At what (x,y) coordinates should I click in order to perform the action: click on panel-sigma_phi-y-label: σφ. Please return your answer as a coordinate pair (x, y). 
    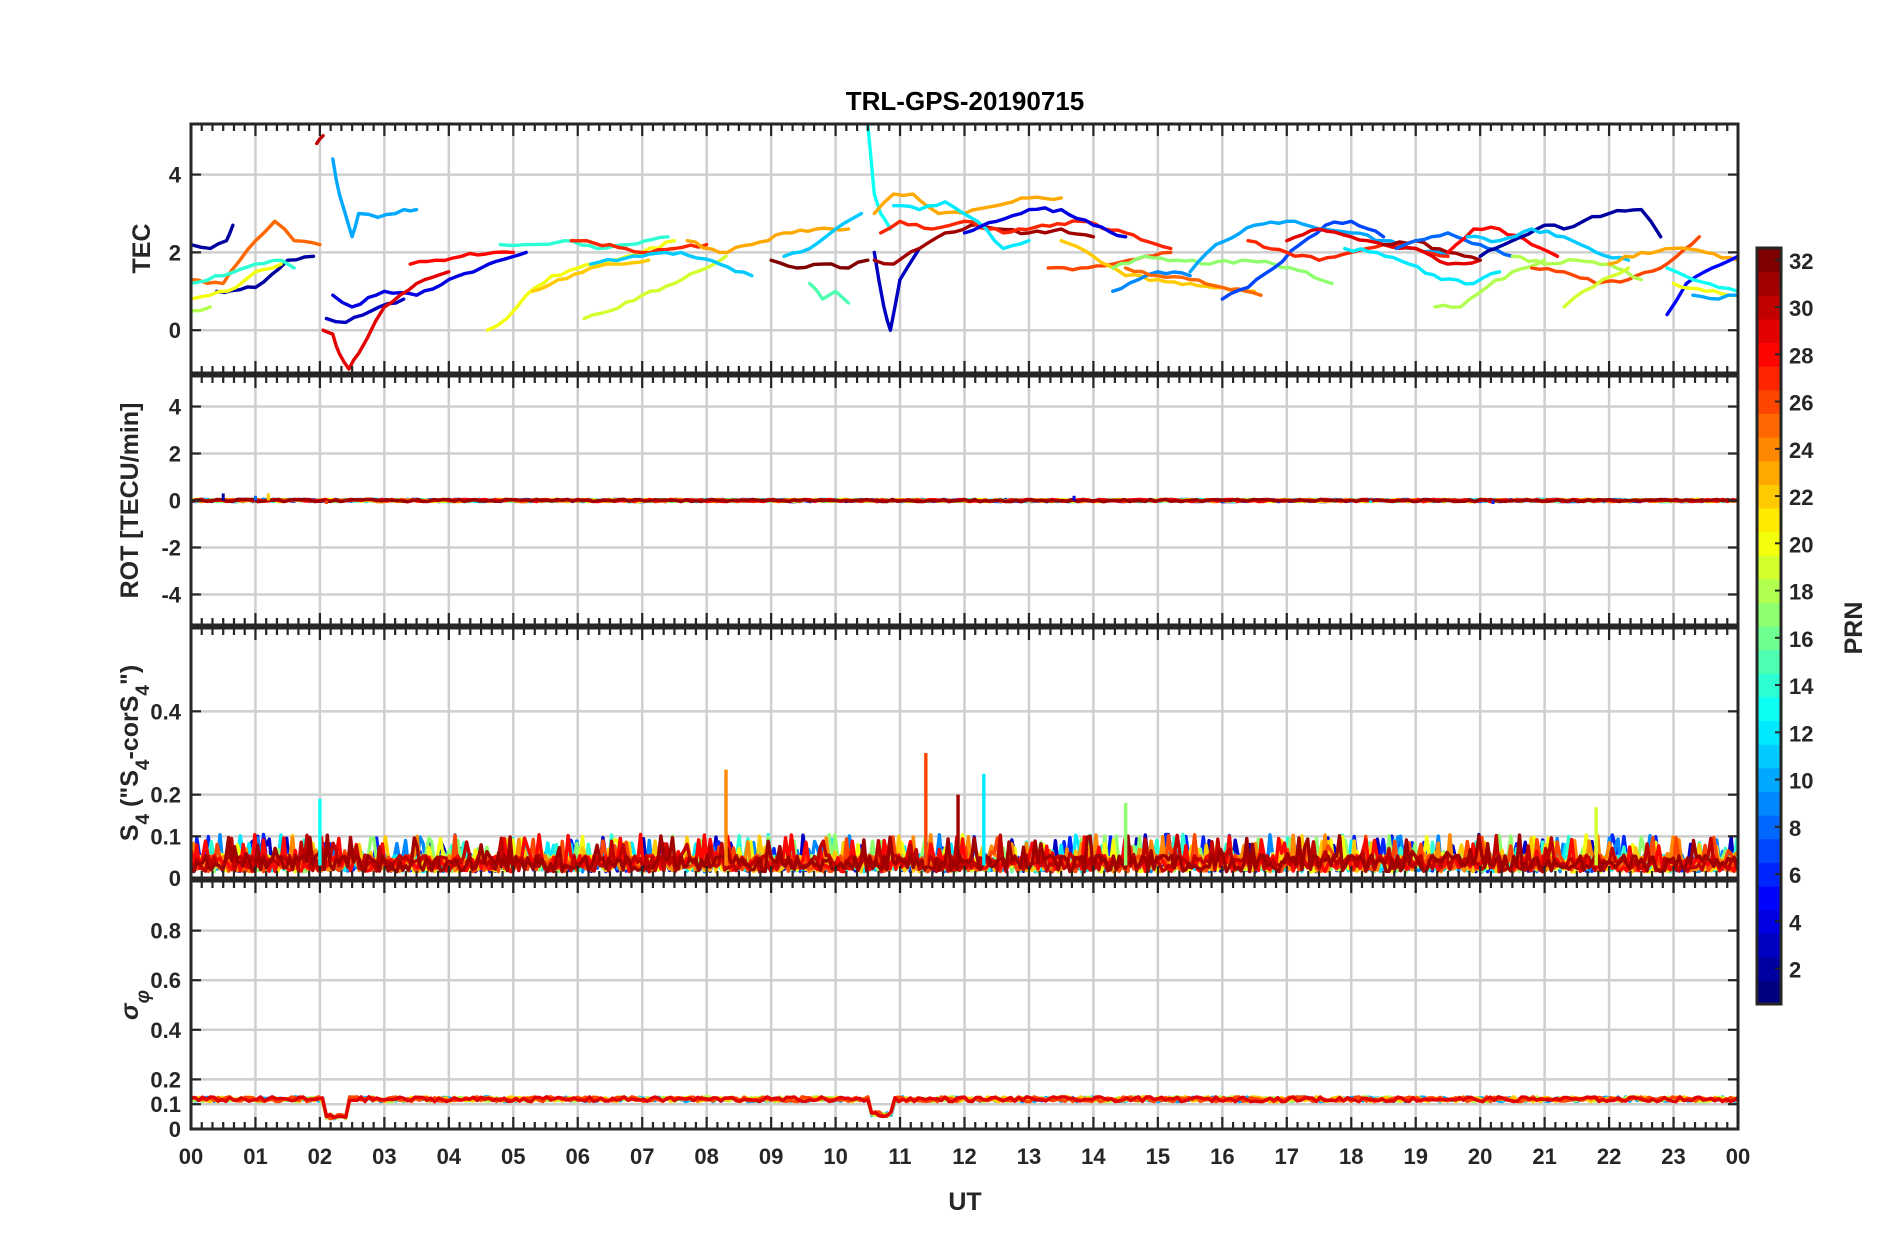
    Looking at the image, I should click on (135, 1005).